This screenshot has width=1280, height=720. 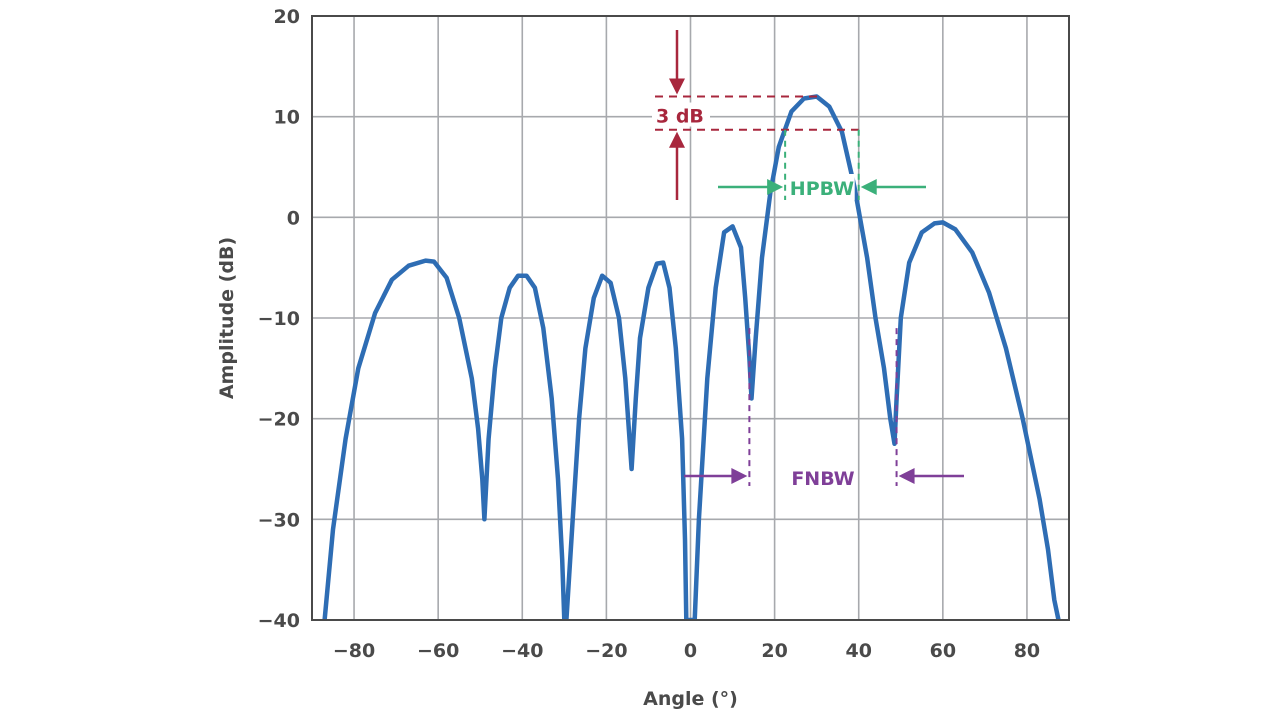 What do you see at coordinates (680, 117) in the screenshot?
I see `db-label: 3 dB` at bounding box center [680, 117].